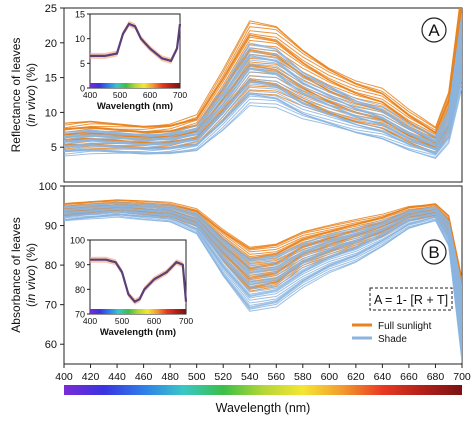  I want to click on inset-y-tick-label: 0, so click(82, 89).